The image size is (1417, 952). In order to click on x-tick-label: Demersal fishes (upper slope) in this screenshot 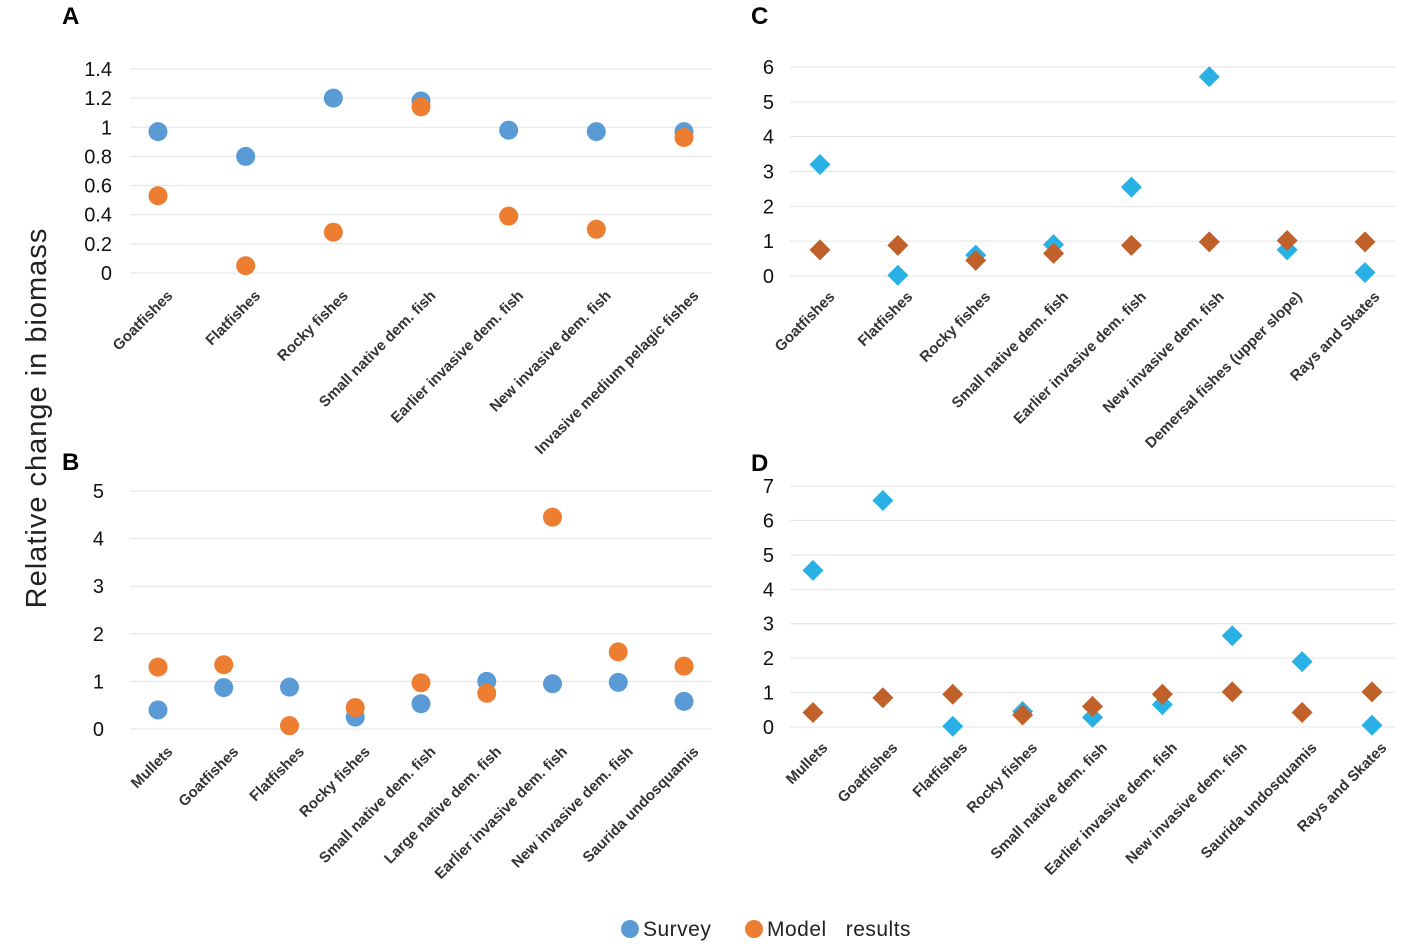, I will do `click(1224, 370)`.